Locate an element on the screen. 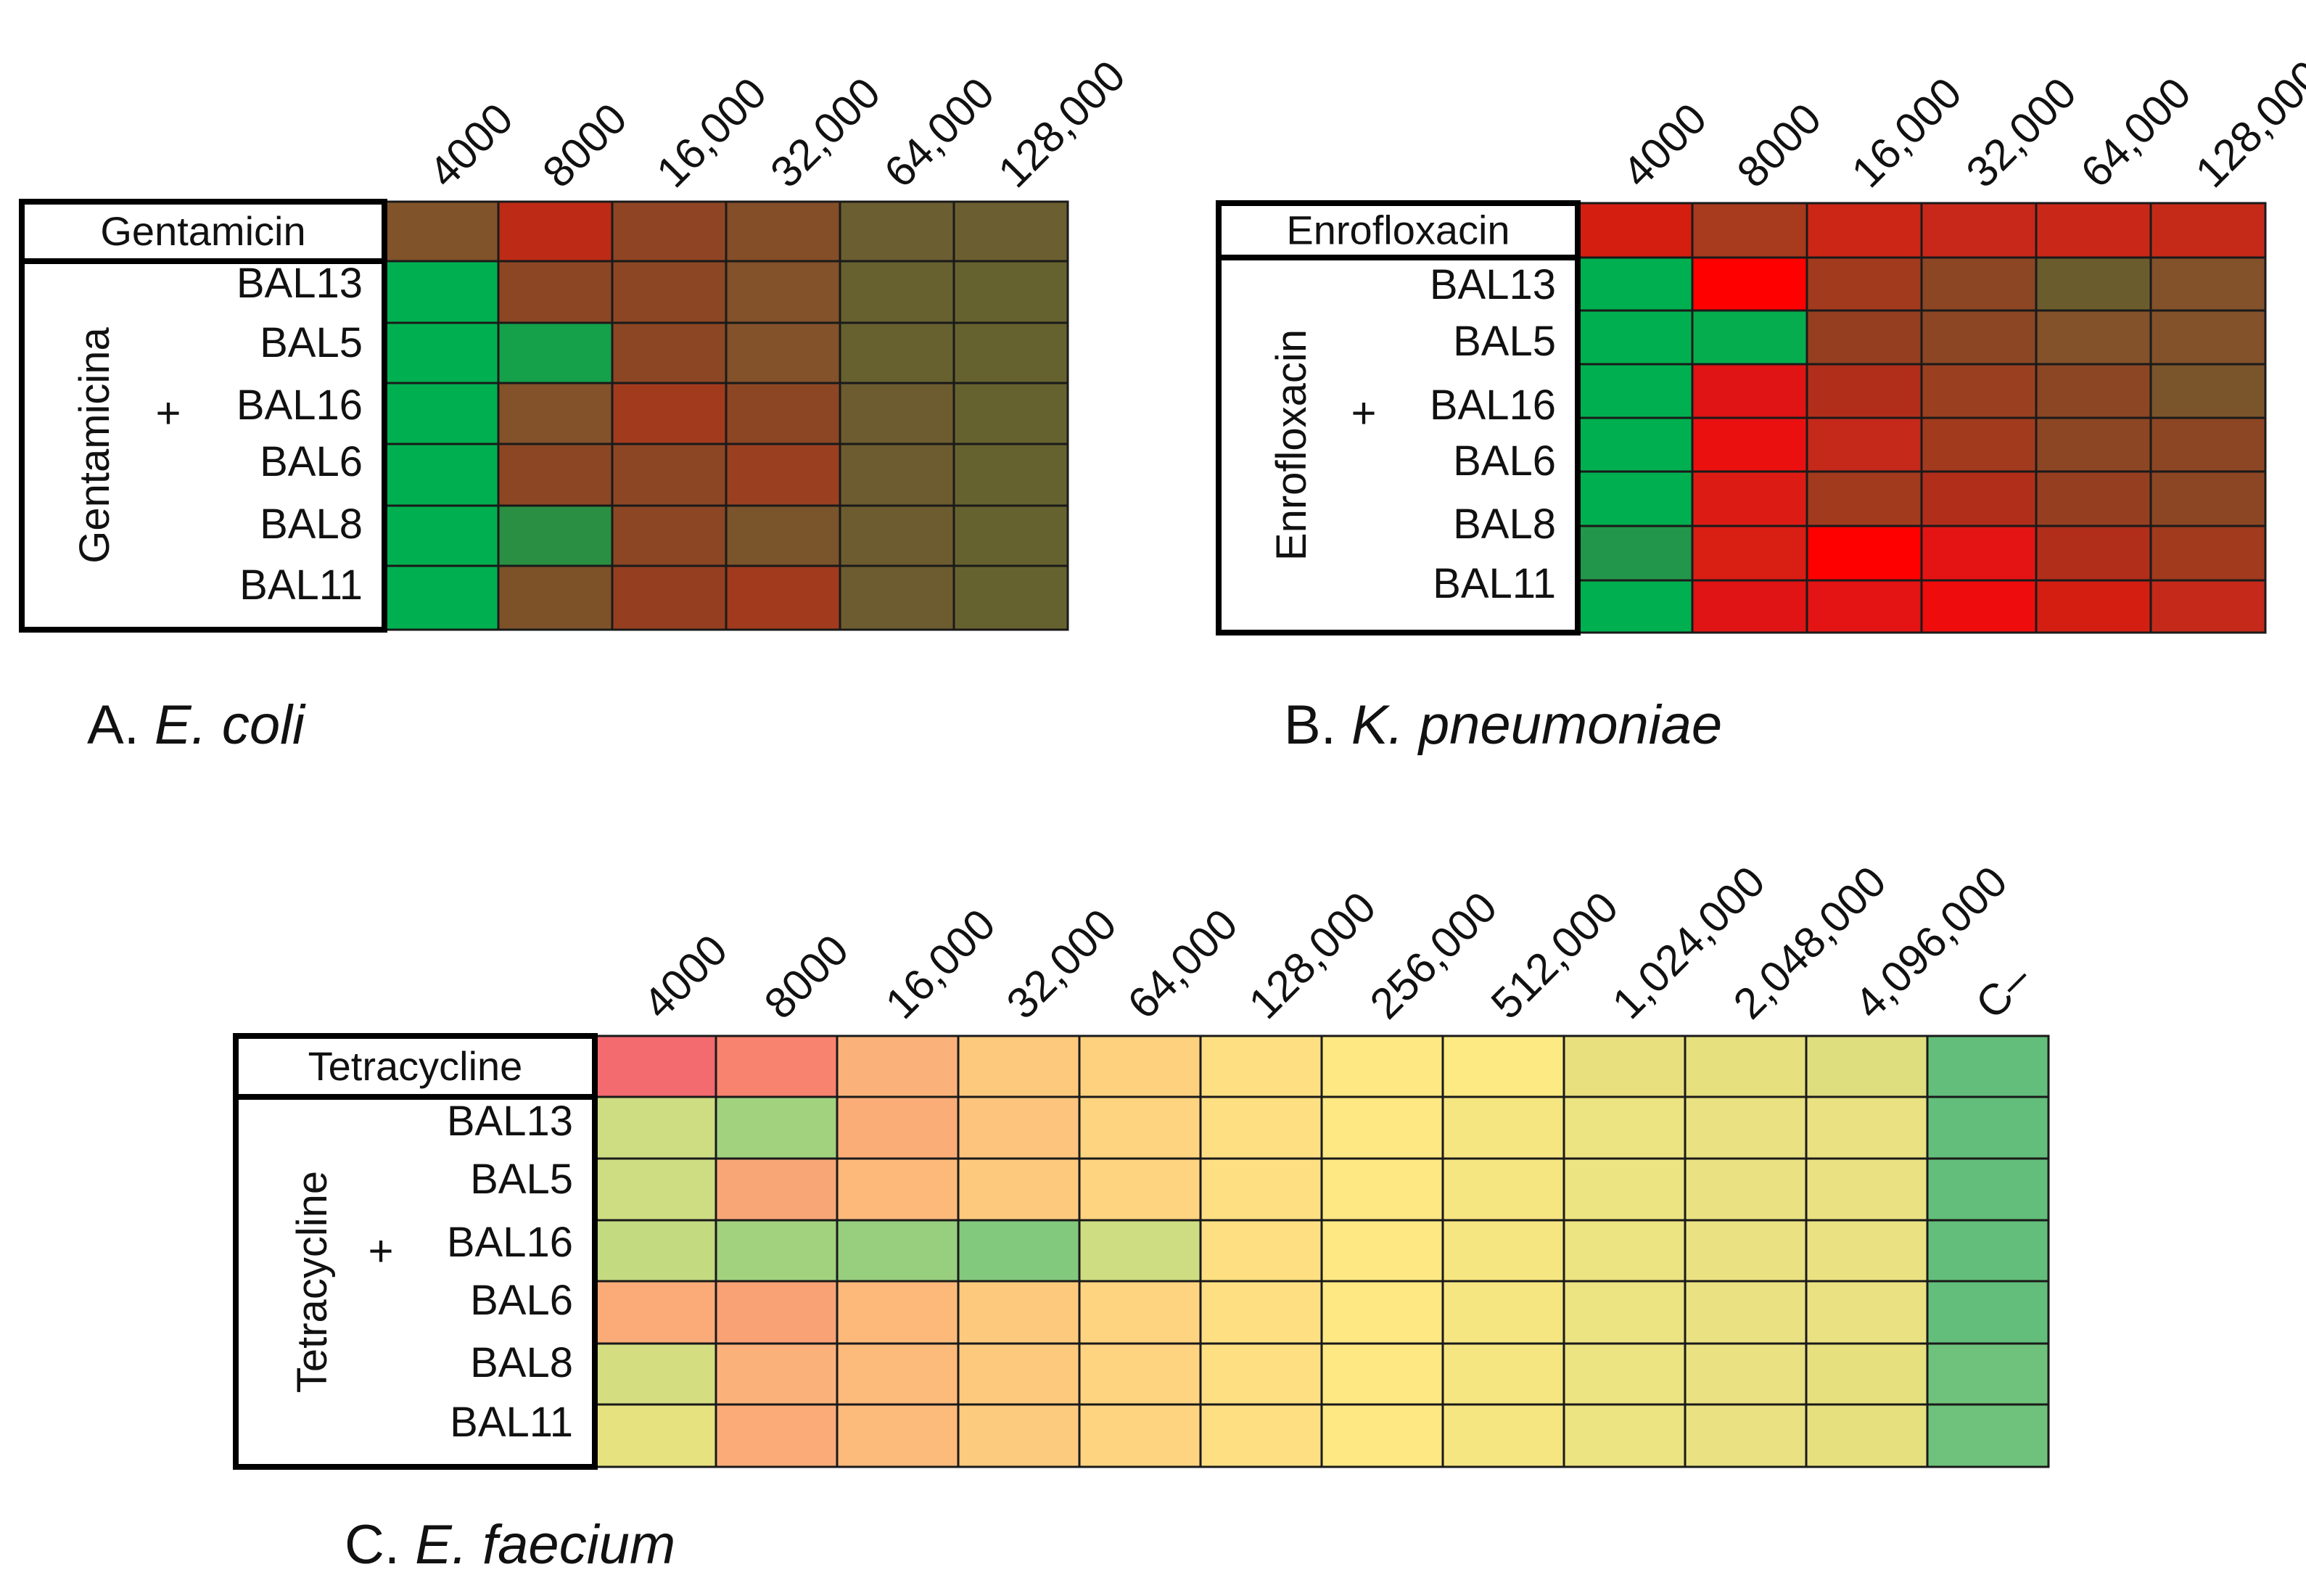 This screenshot has width=2306, height=1596. row-label: BAL11 is located at coordinates (301, 585).